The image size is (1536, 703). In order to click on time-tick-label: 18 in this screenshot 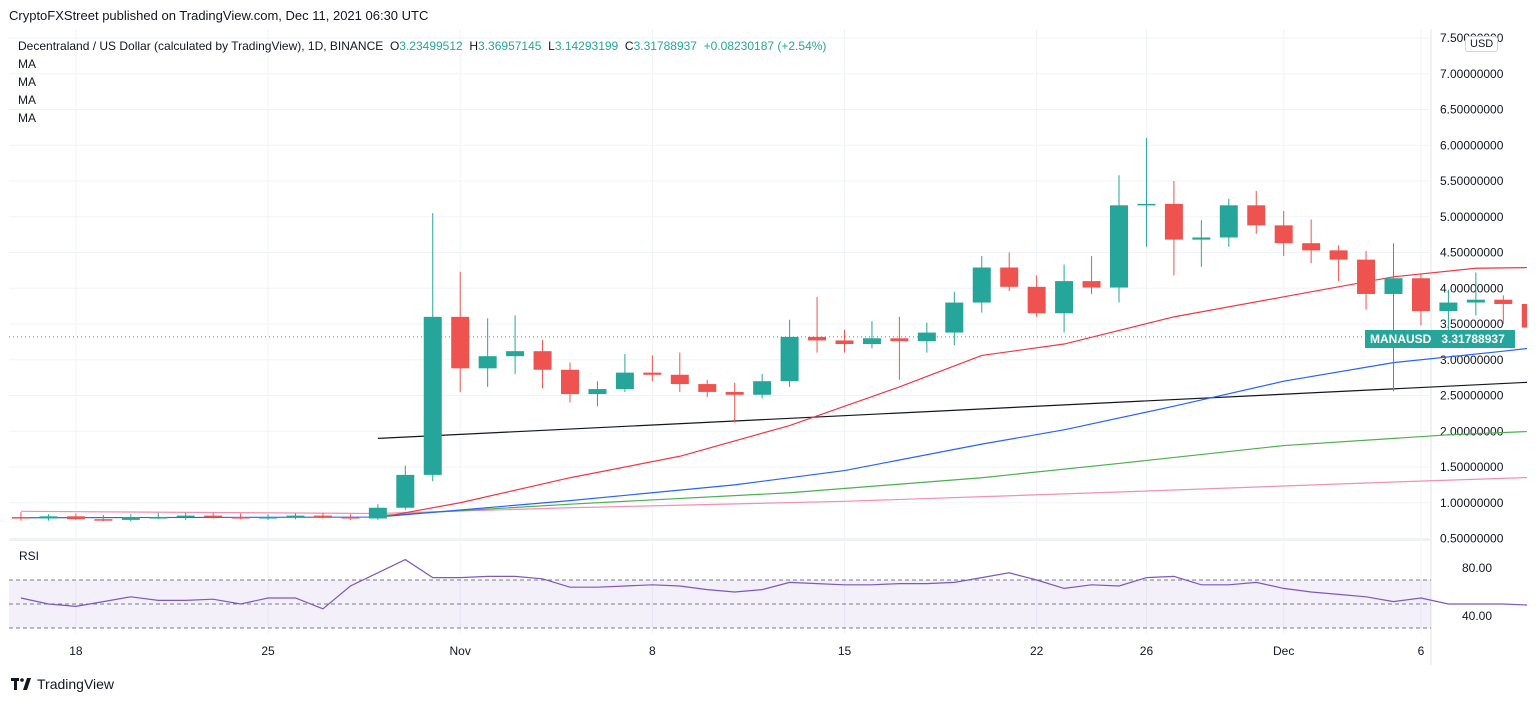, I will do `click(76, 651)`.